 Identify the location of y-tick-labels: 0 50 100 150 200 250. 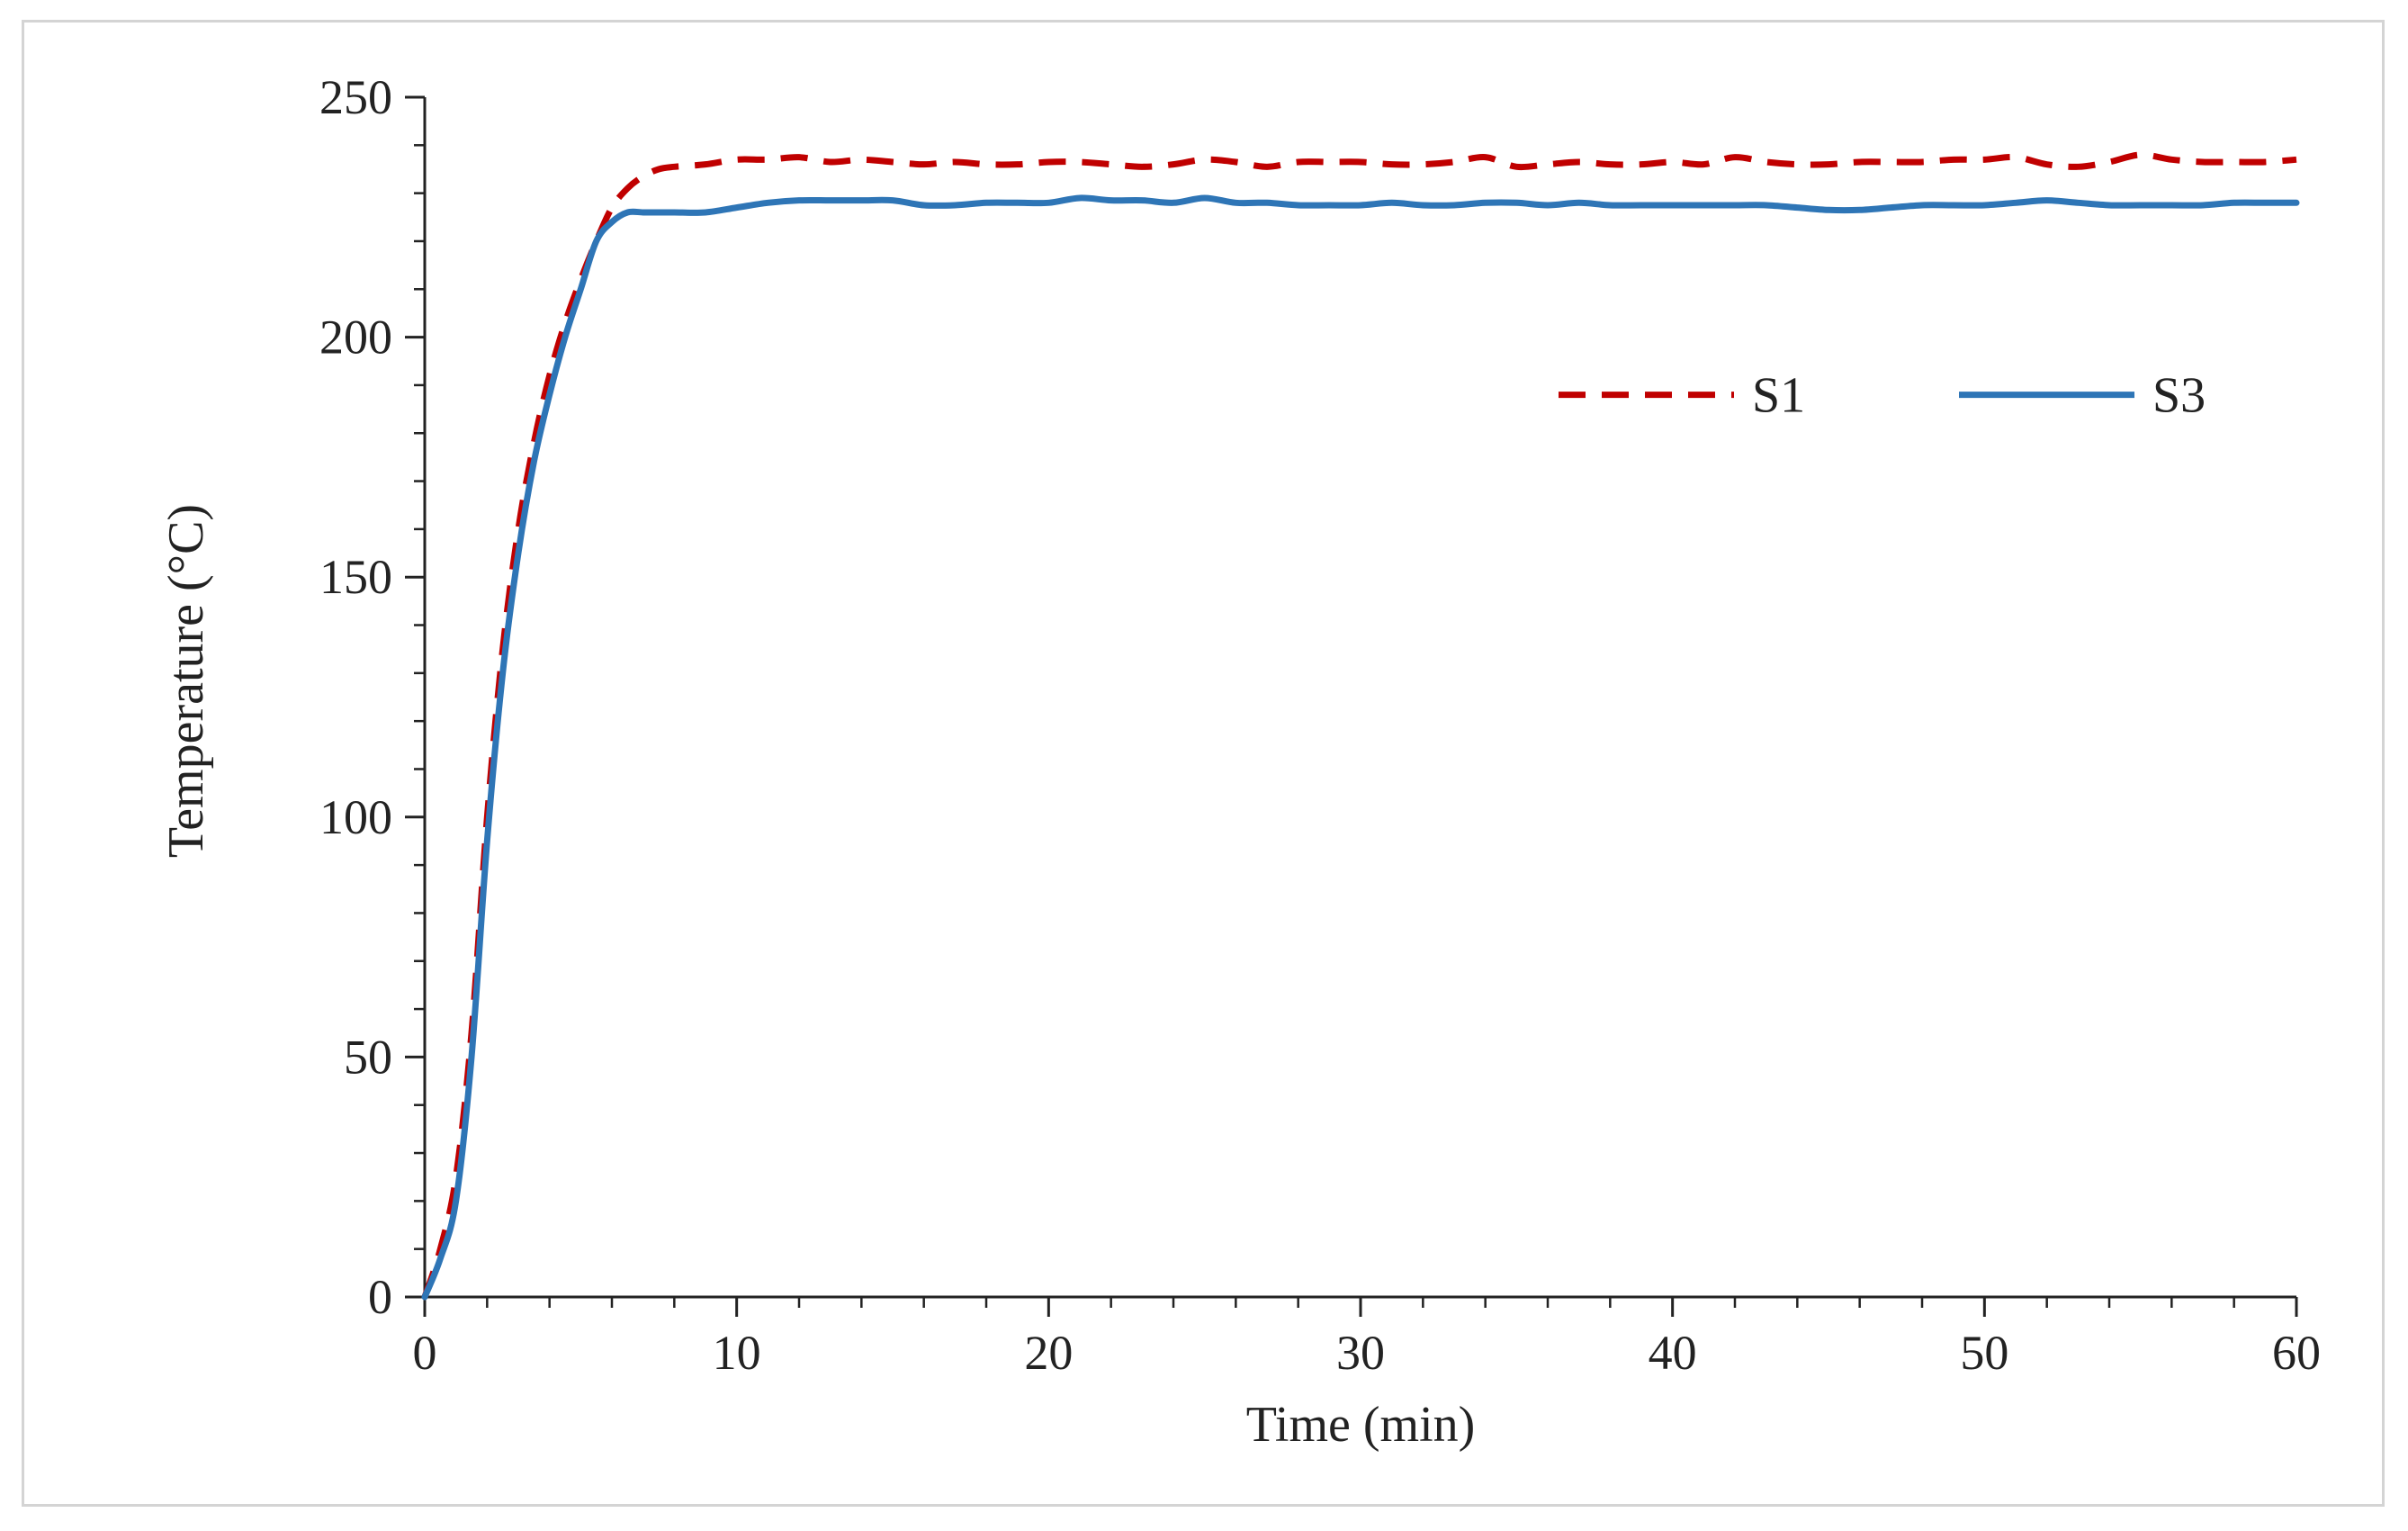
(355, 697).